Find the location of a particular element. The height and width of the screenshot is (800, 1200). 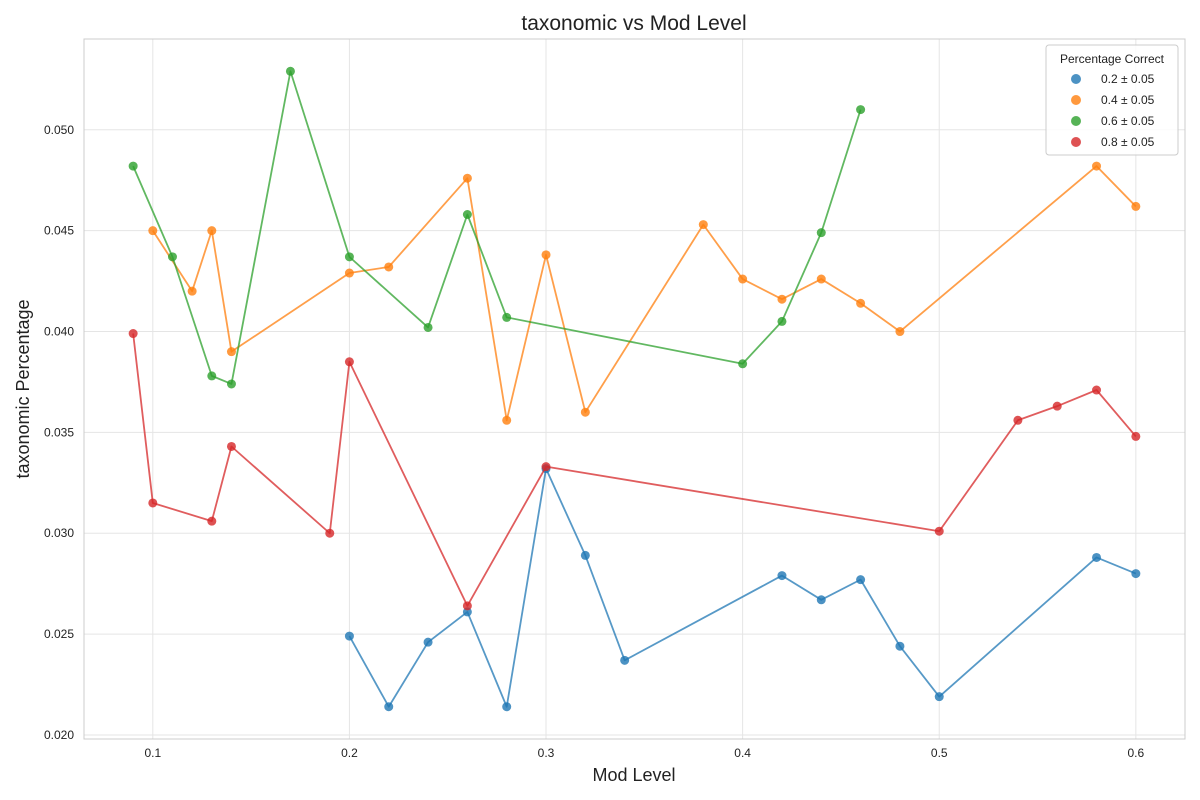

y-tick-label: 0.020 is located at coordinates (59, 735).